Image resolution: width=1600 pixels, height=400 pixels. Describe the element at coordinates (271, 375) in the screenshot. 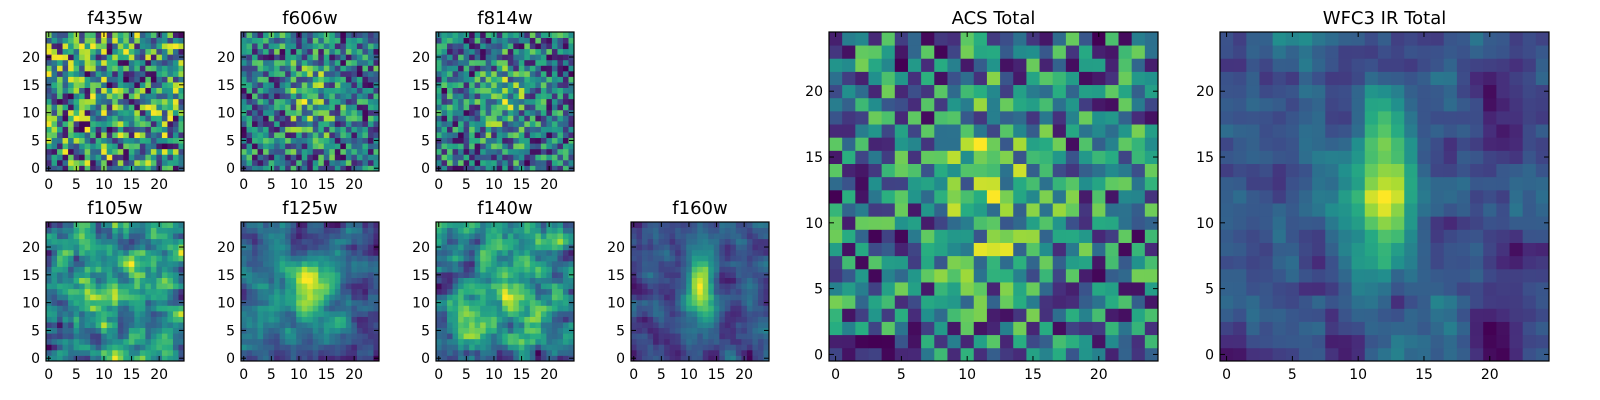

I see `x-tick-label: 5` at that location.